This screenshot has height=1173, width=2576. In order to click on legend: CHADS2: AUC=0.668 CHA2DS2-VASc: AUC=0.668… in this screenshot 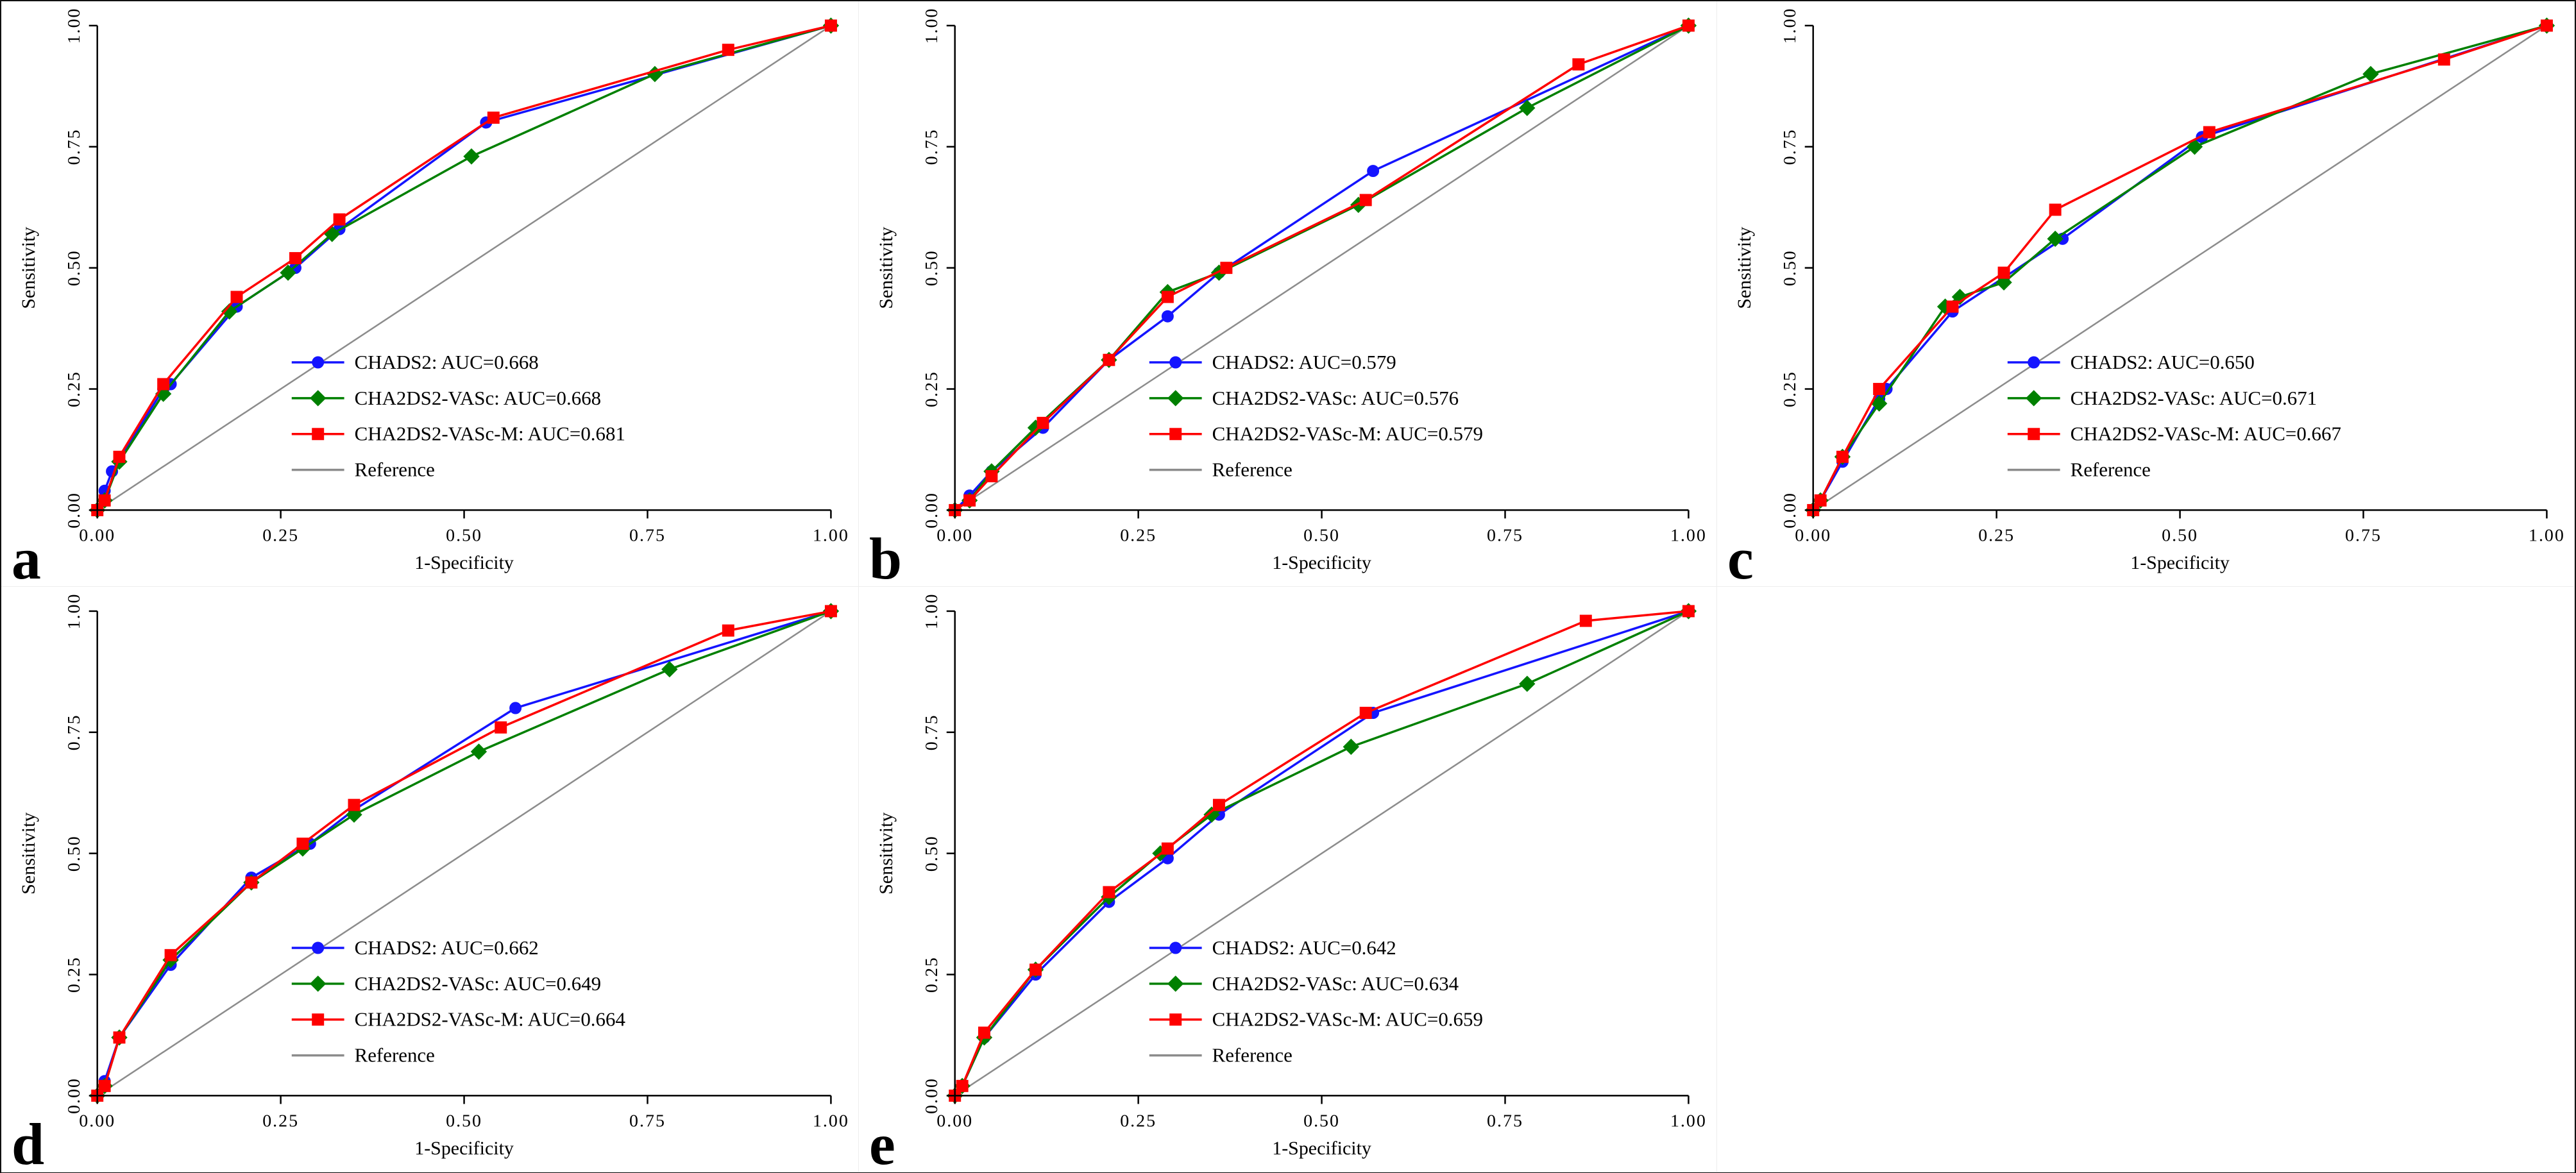, I will do `click(458, 416)`.